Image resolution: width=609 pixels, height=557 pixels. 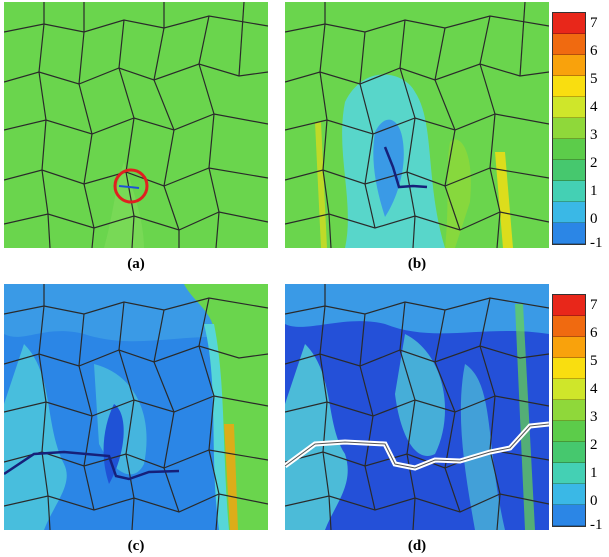 I want to click on crack-path-b, so click(x=405, y=167).